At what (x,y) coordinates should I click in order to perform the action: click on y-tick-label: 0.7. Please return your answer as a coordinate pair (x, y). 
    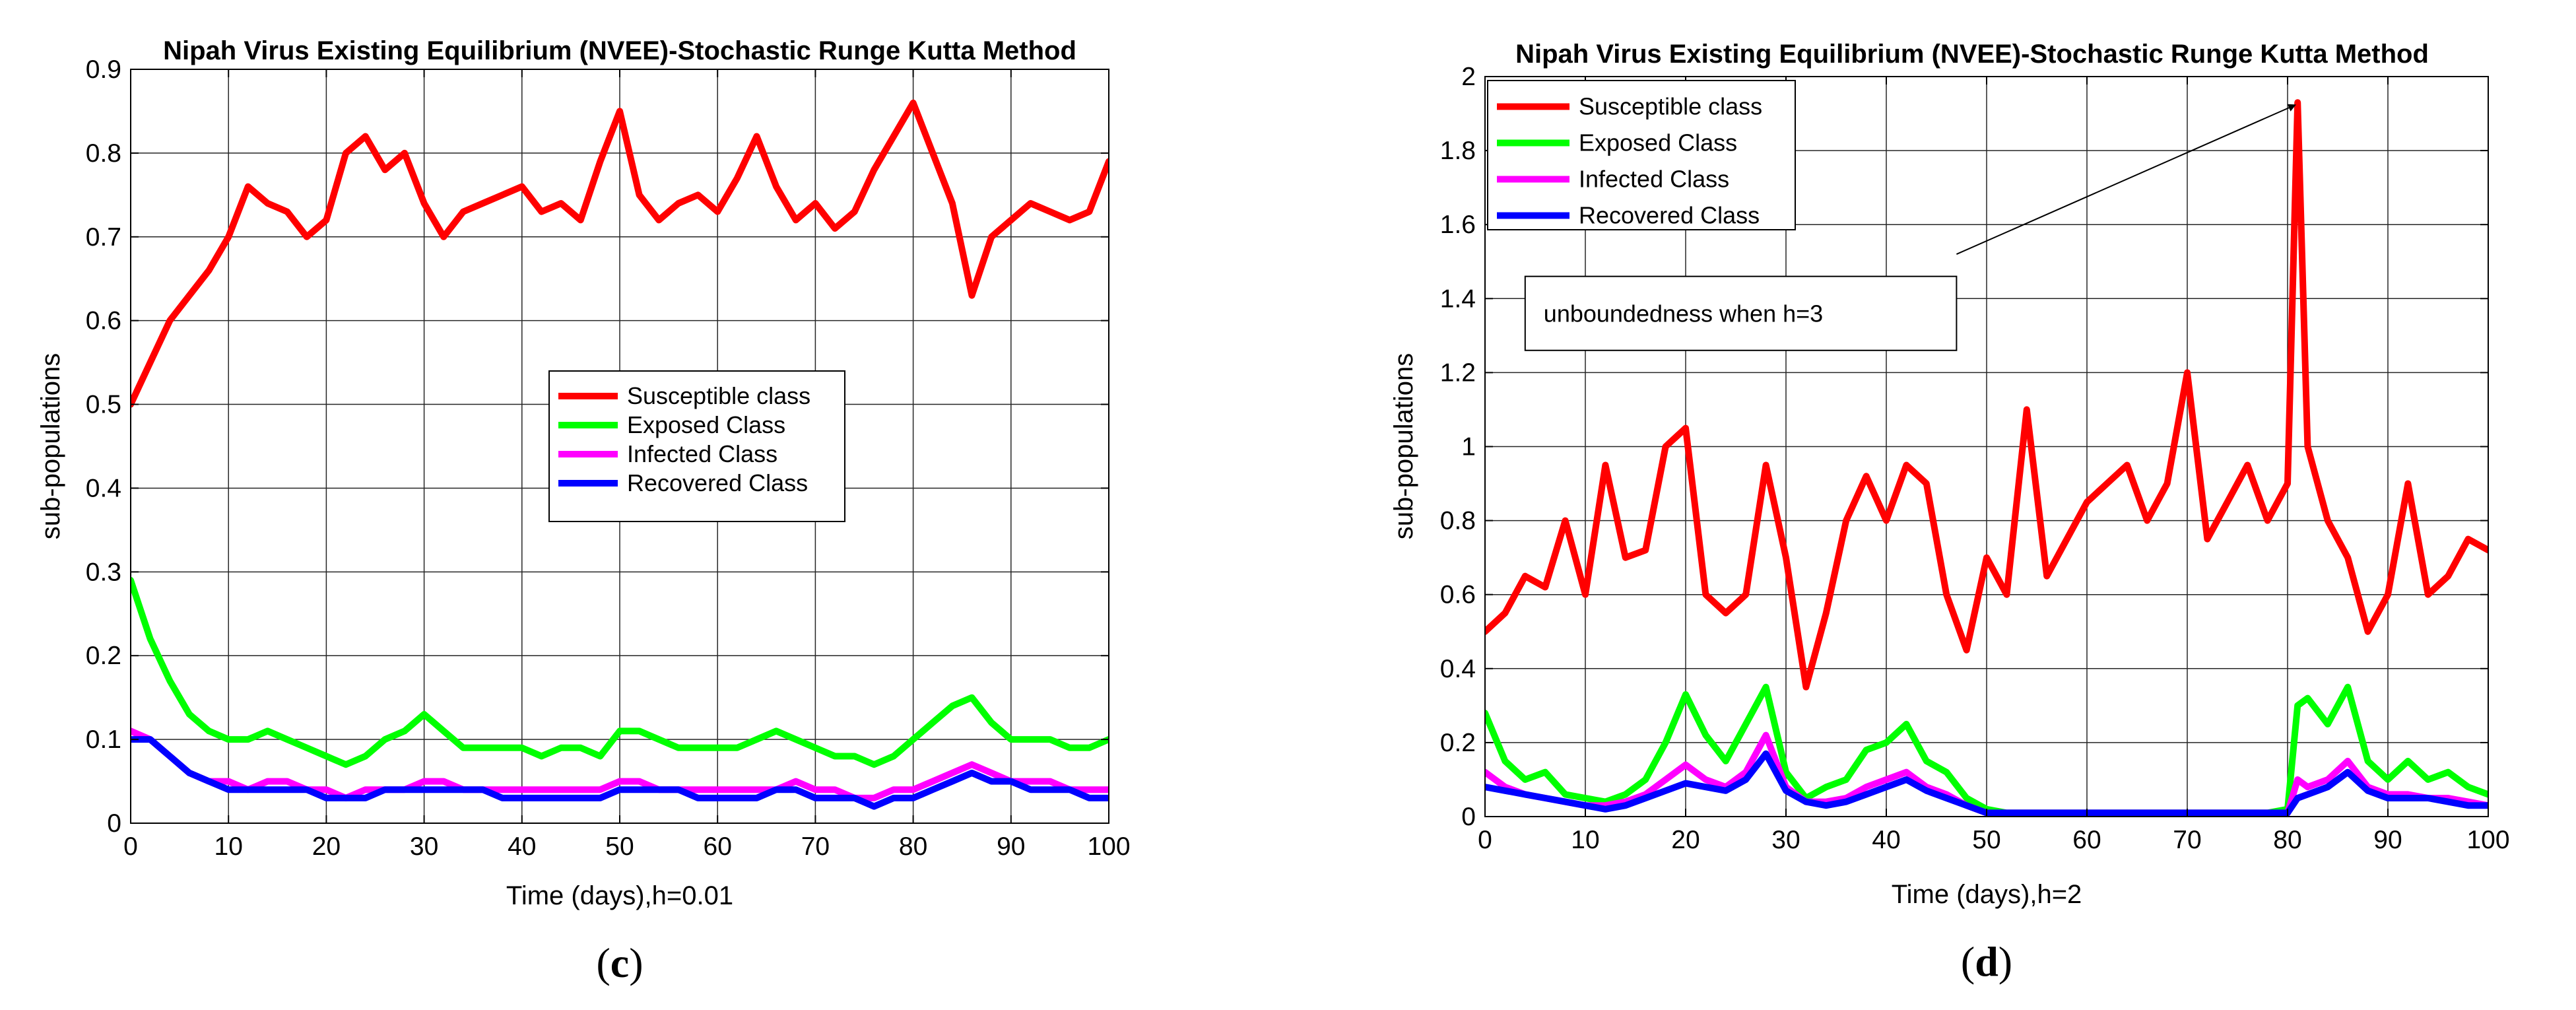
    Looking at the image, I should click on (103, 237).